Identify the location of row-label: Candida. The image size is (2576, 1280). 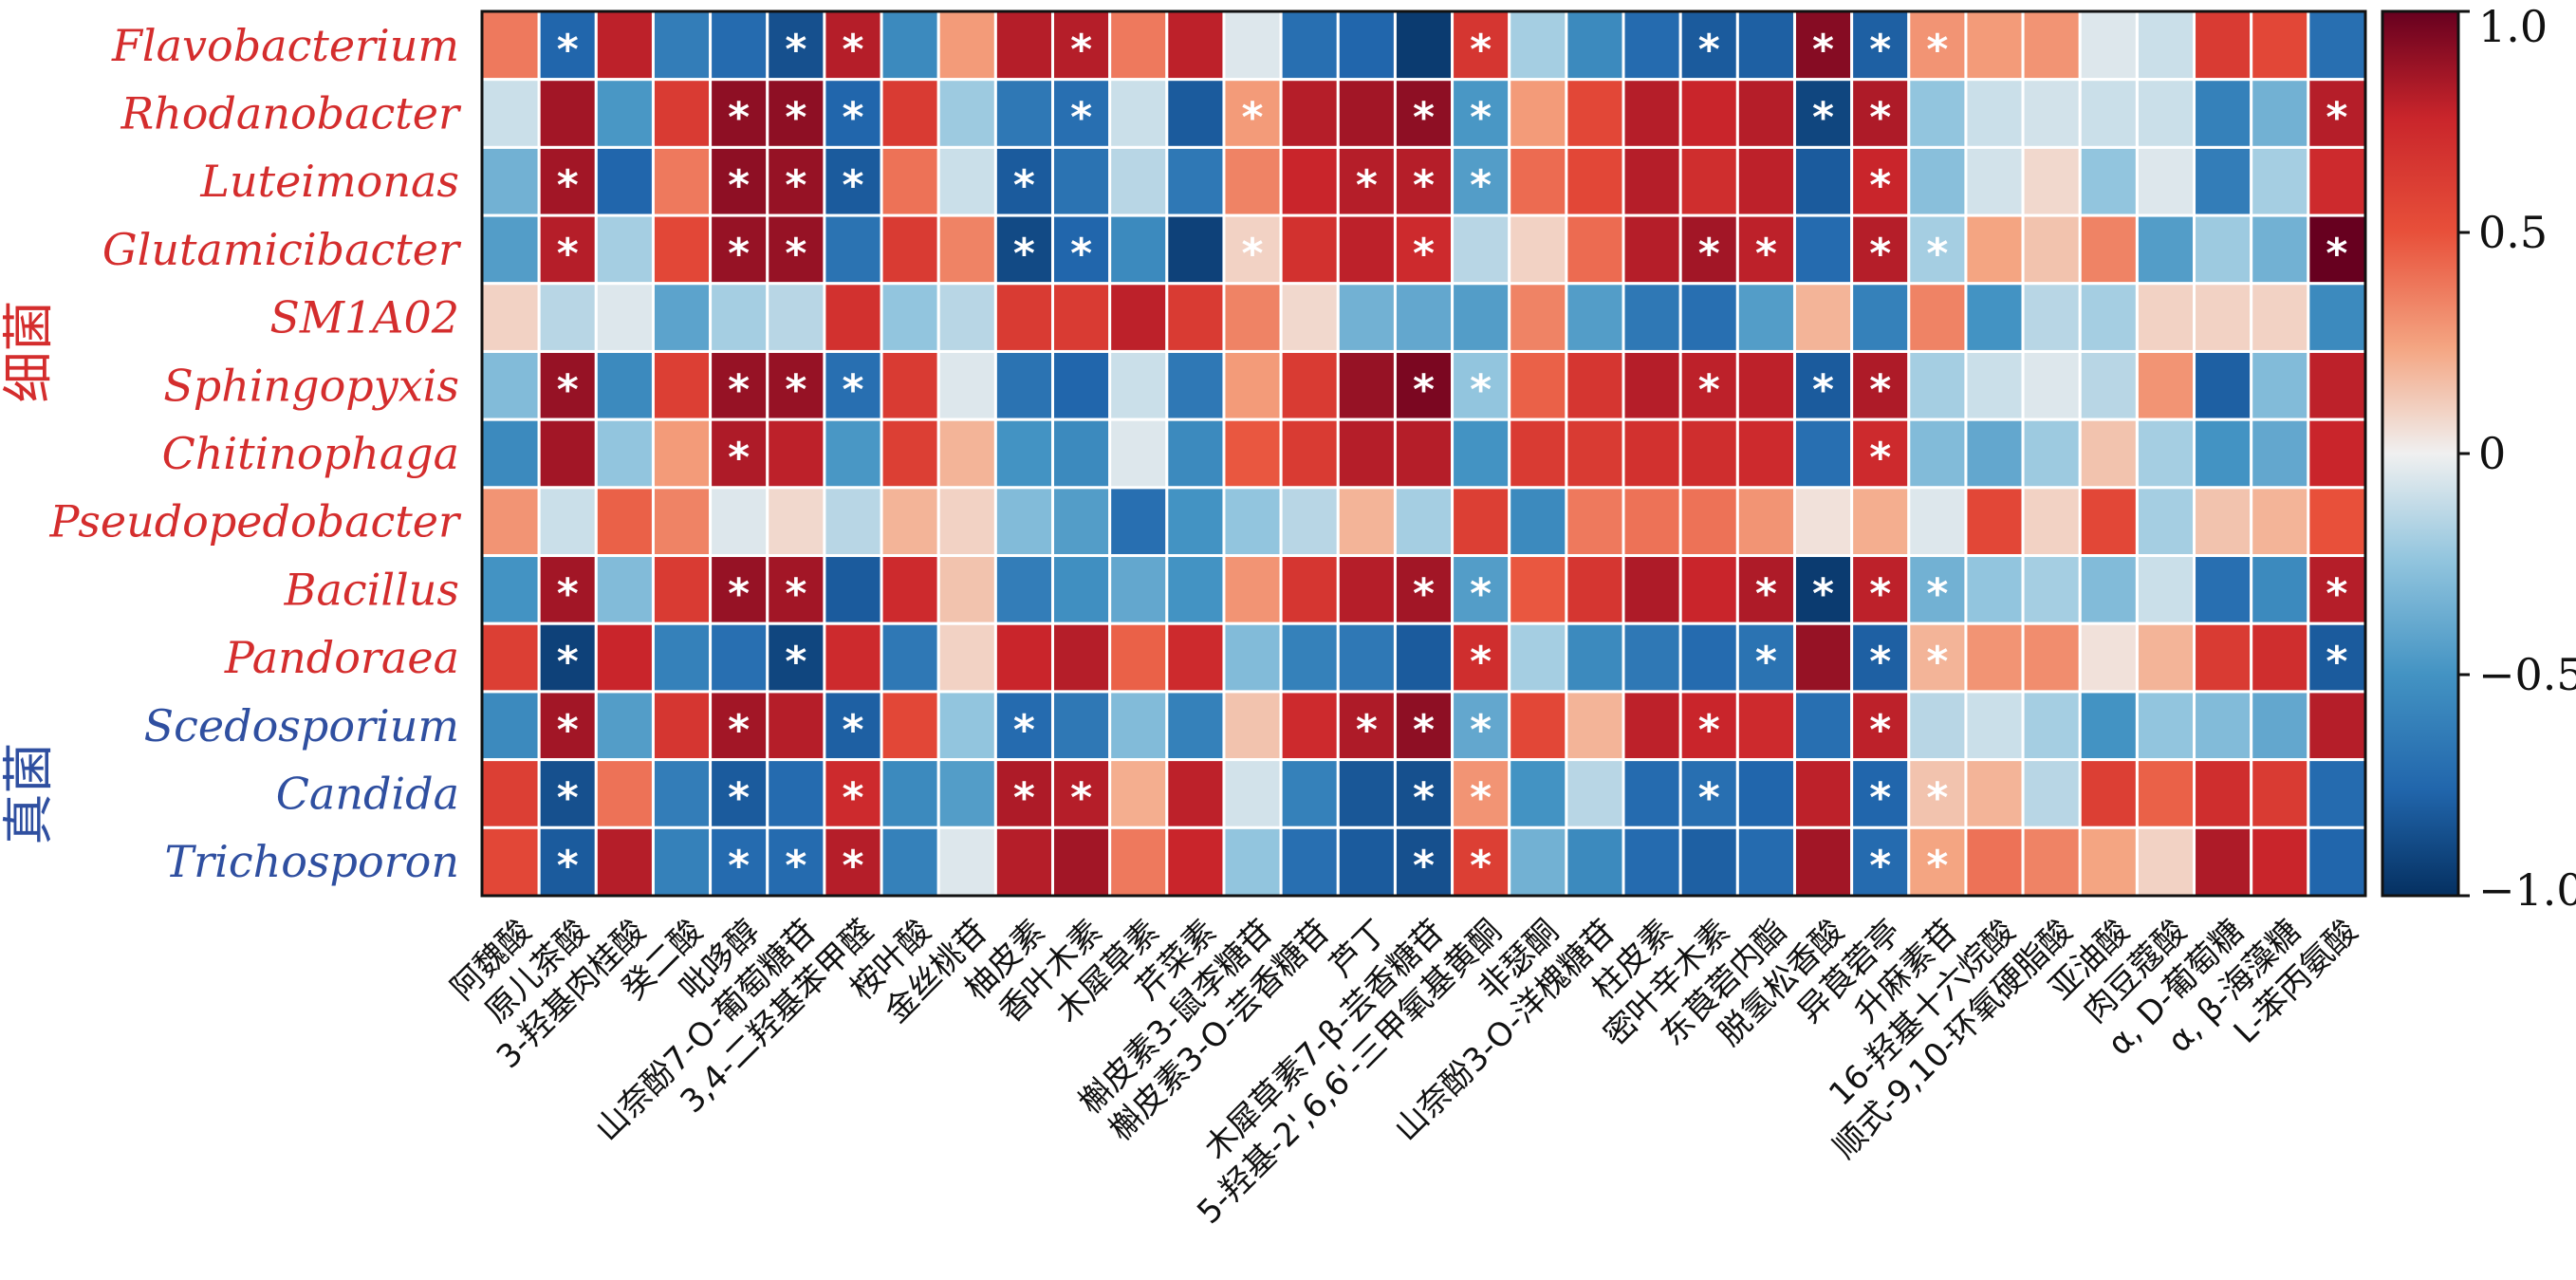
(367, 793).